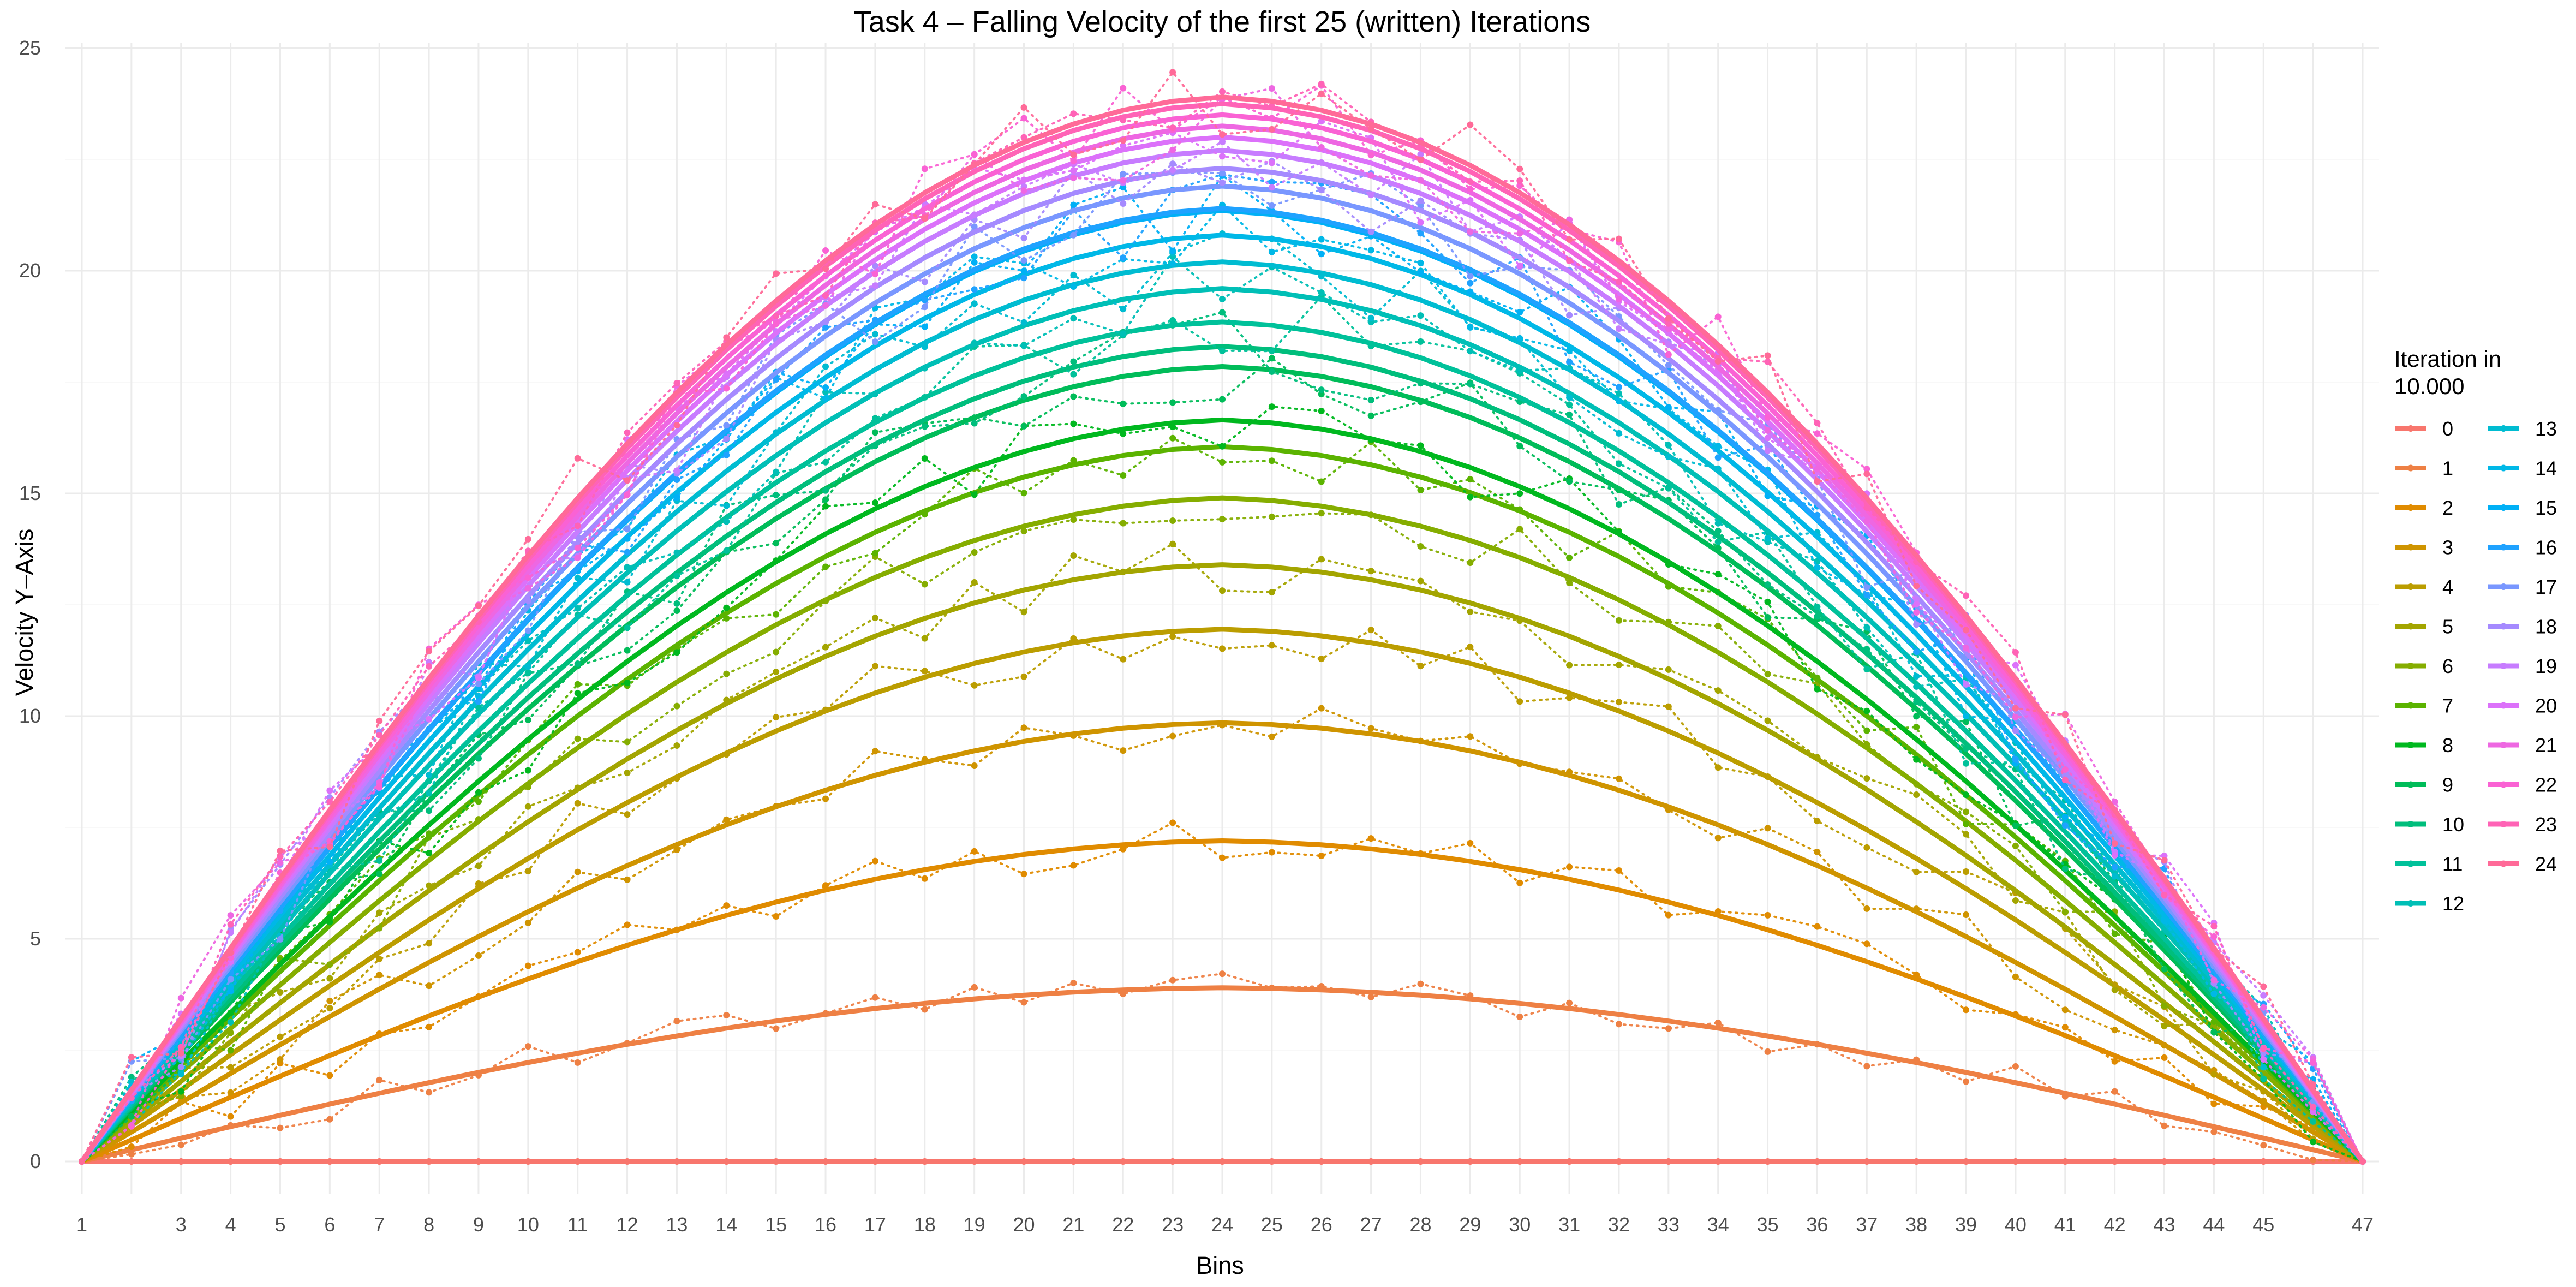 The image size is (2576, 1287). I want to click on legend-label: 12, so click(2453, 903).